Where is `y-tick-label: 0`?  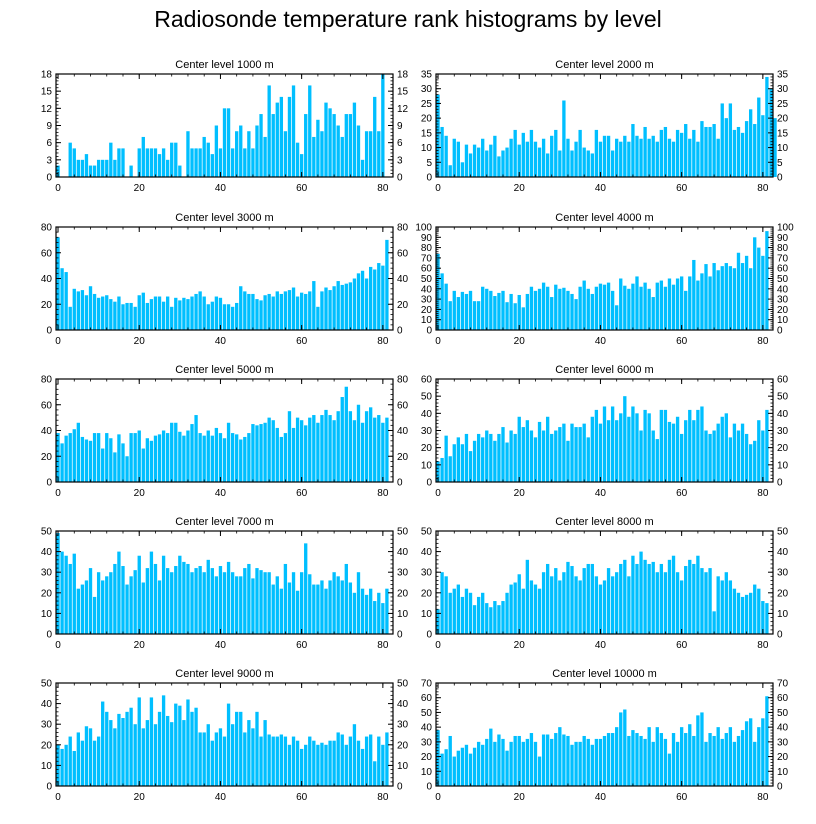 y-tick-label: 0 is located at coordinates (429, 331).